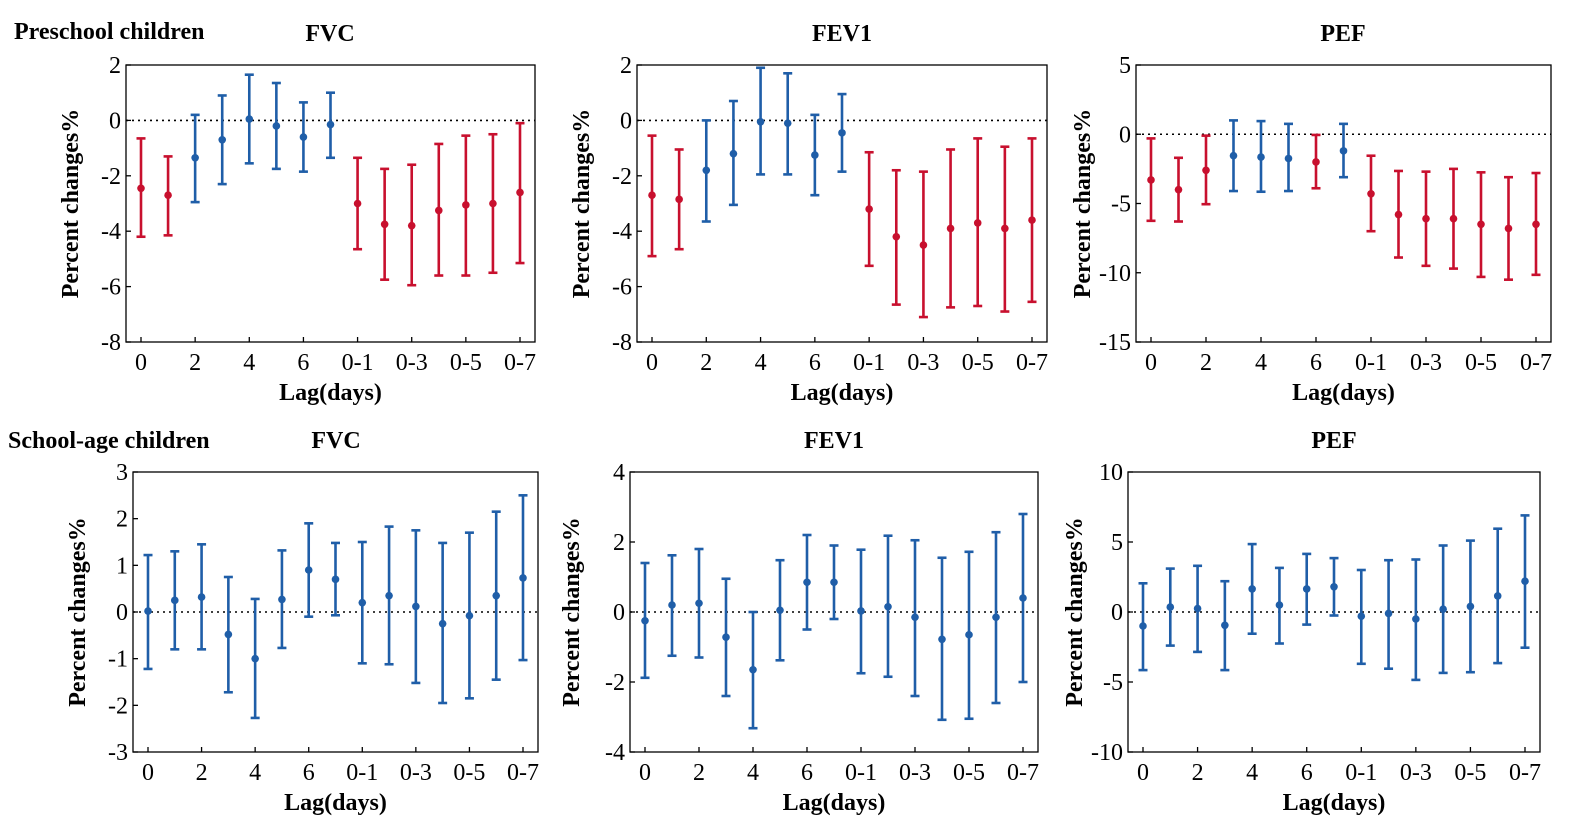  Describe the element at coordinates (1343, 393) in the screenshot. I see `pre-pef-xlabel: Lag(days)` at that location.